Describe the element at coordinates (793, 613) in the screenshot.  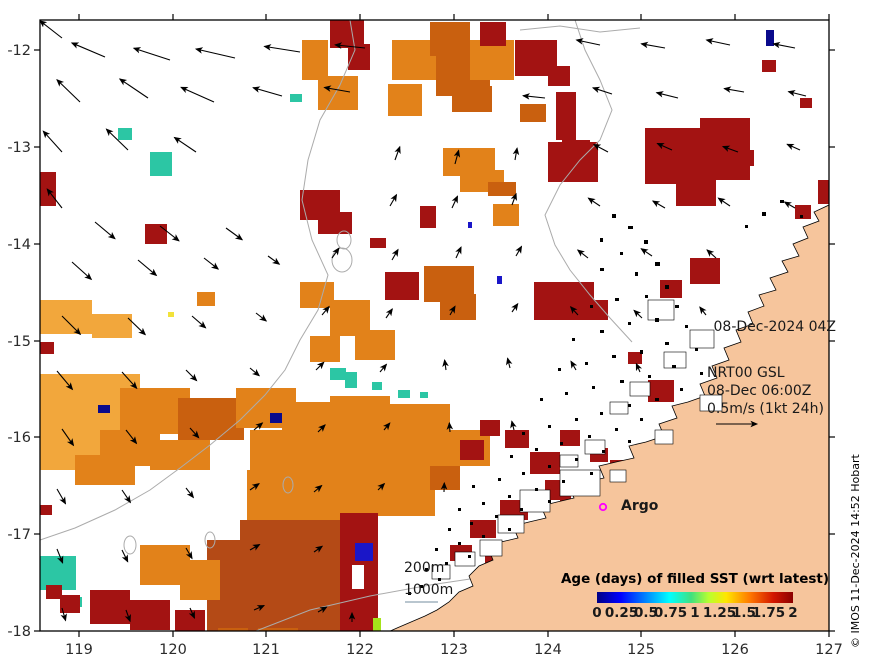
I see `colorbar-tick-label: 2` at that location.